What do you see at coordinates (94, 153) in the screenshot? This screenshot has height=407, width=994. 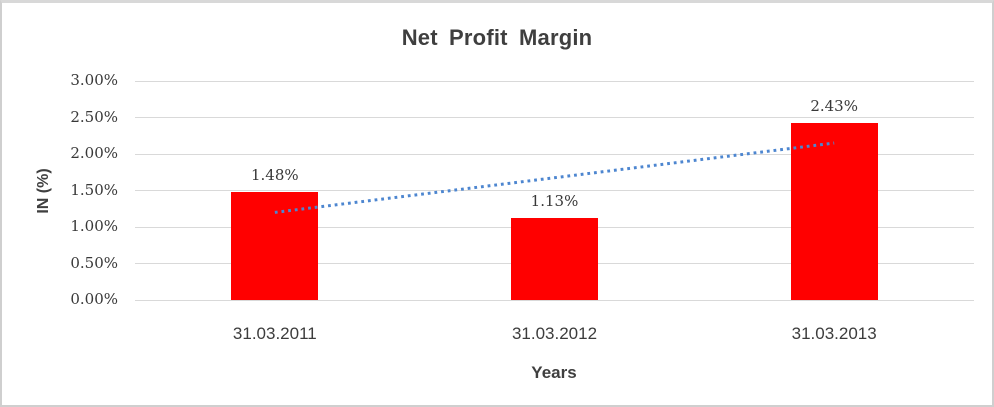 I see `y-tick-label: 2.00%` at bounding box center [94, 153].